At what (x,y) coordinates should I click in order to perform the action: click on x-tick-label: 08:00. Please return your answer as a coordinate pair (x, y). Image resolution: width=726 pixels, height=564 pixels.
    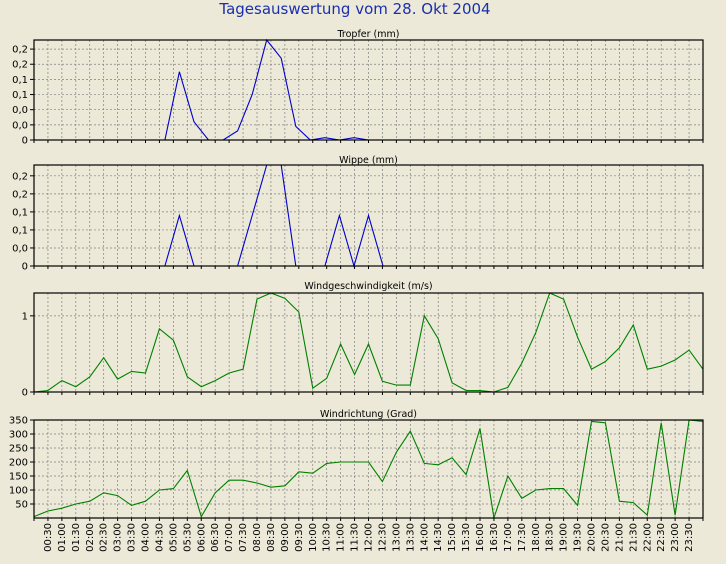
    Looking at the image, I should click on (257, 537).